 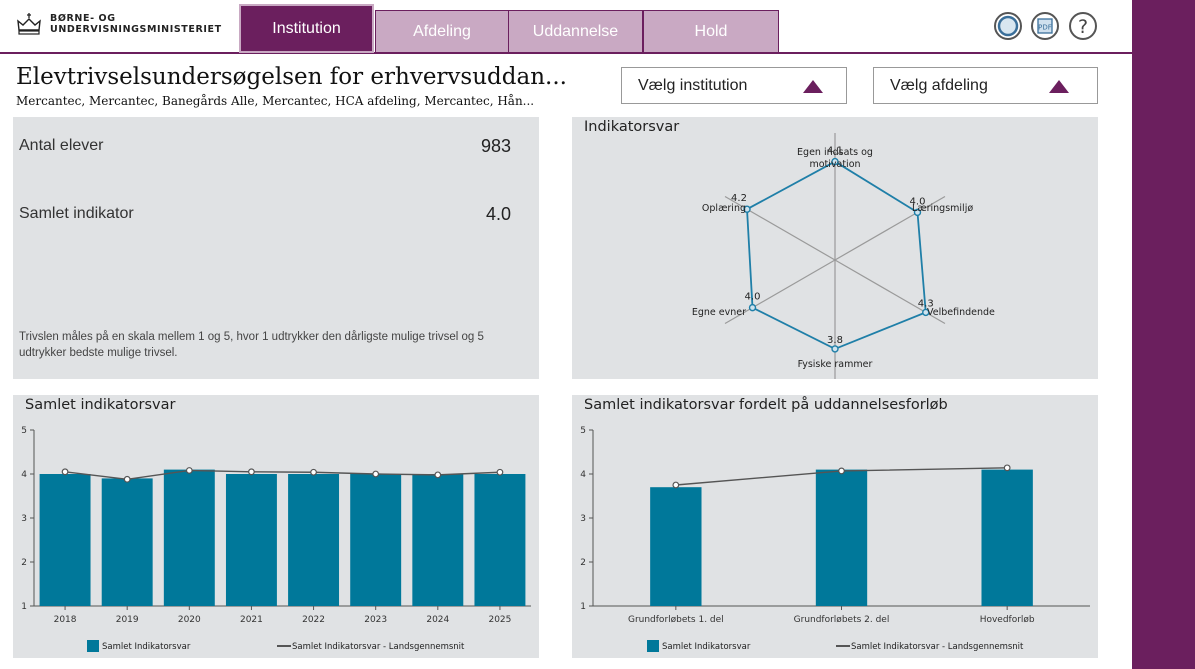 I want to click on pdf-icon: PDF, so click(x=1045, y=26).